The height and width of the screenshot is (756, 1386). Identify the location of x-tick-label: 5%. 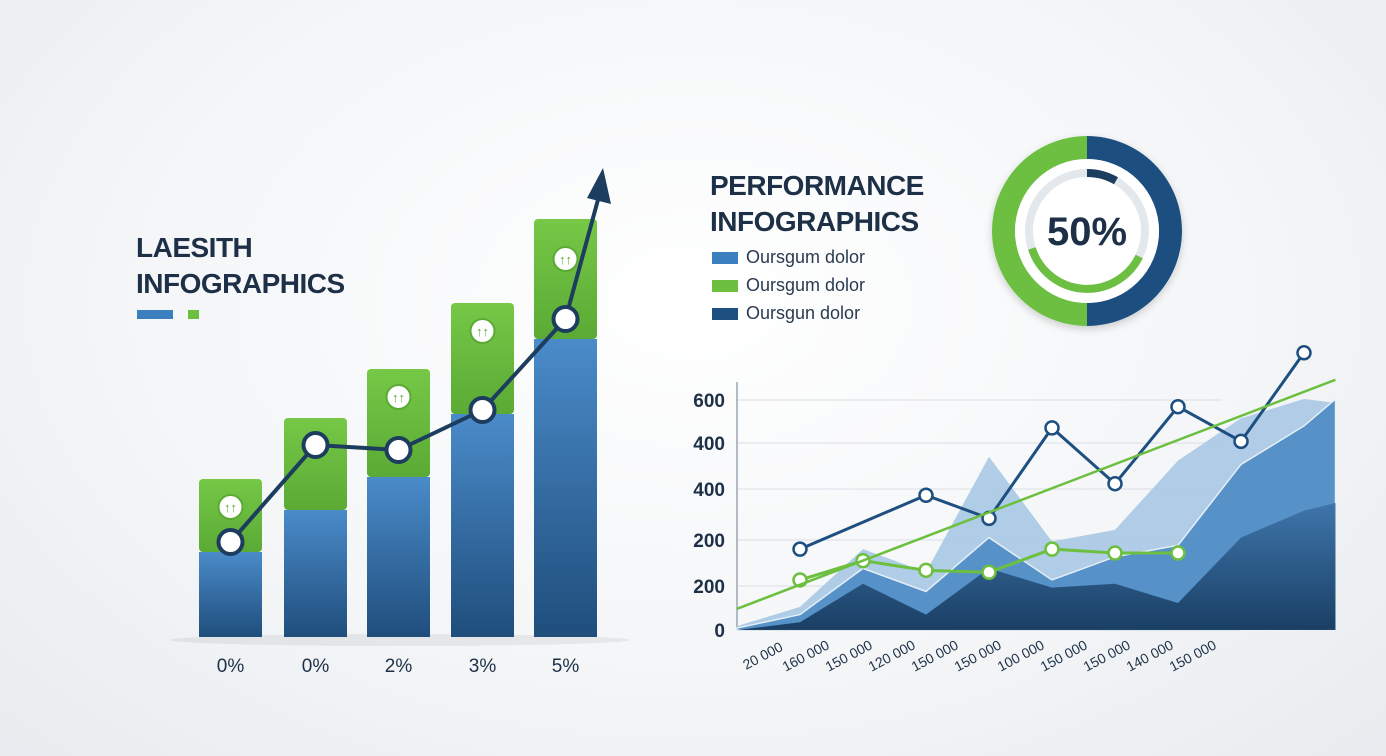
(566, 666).